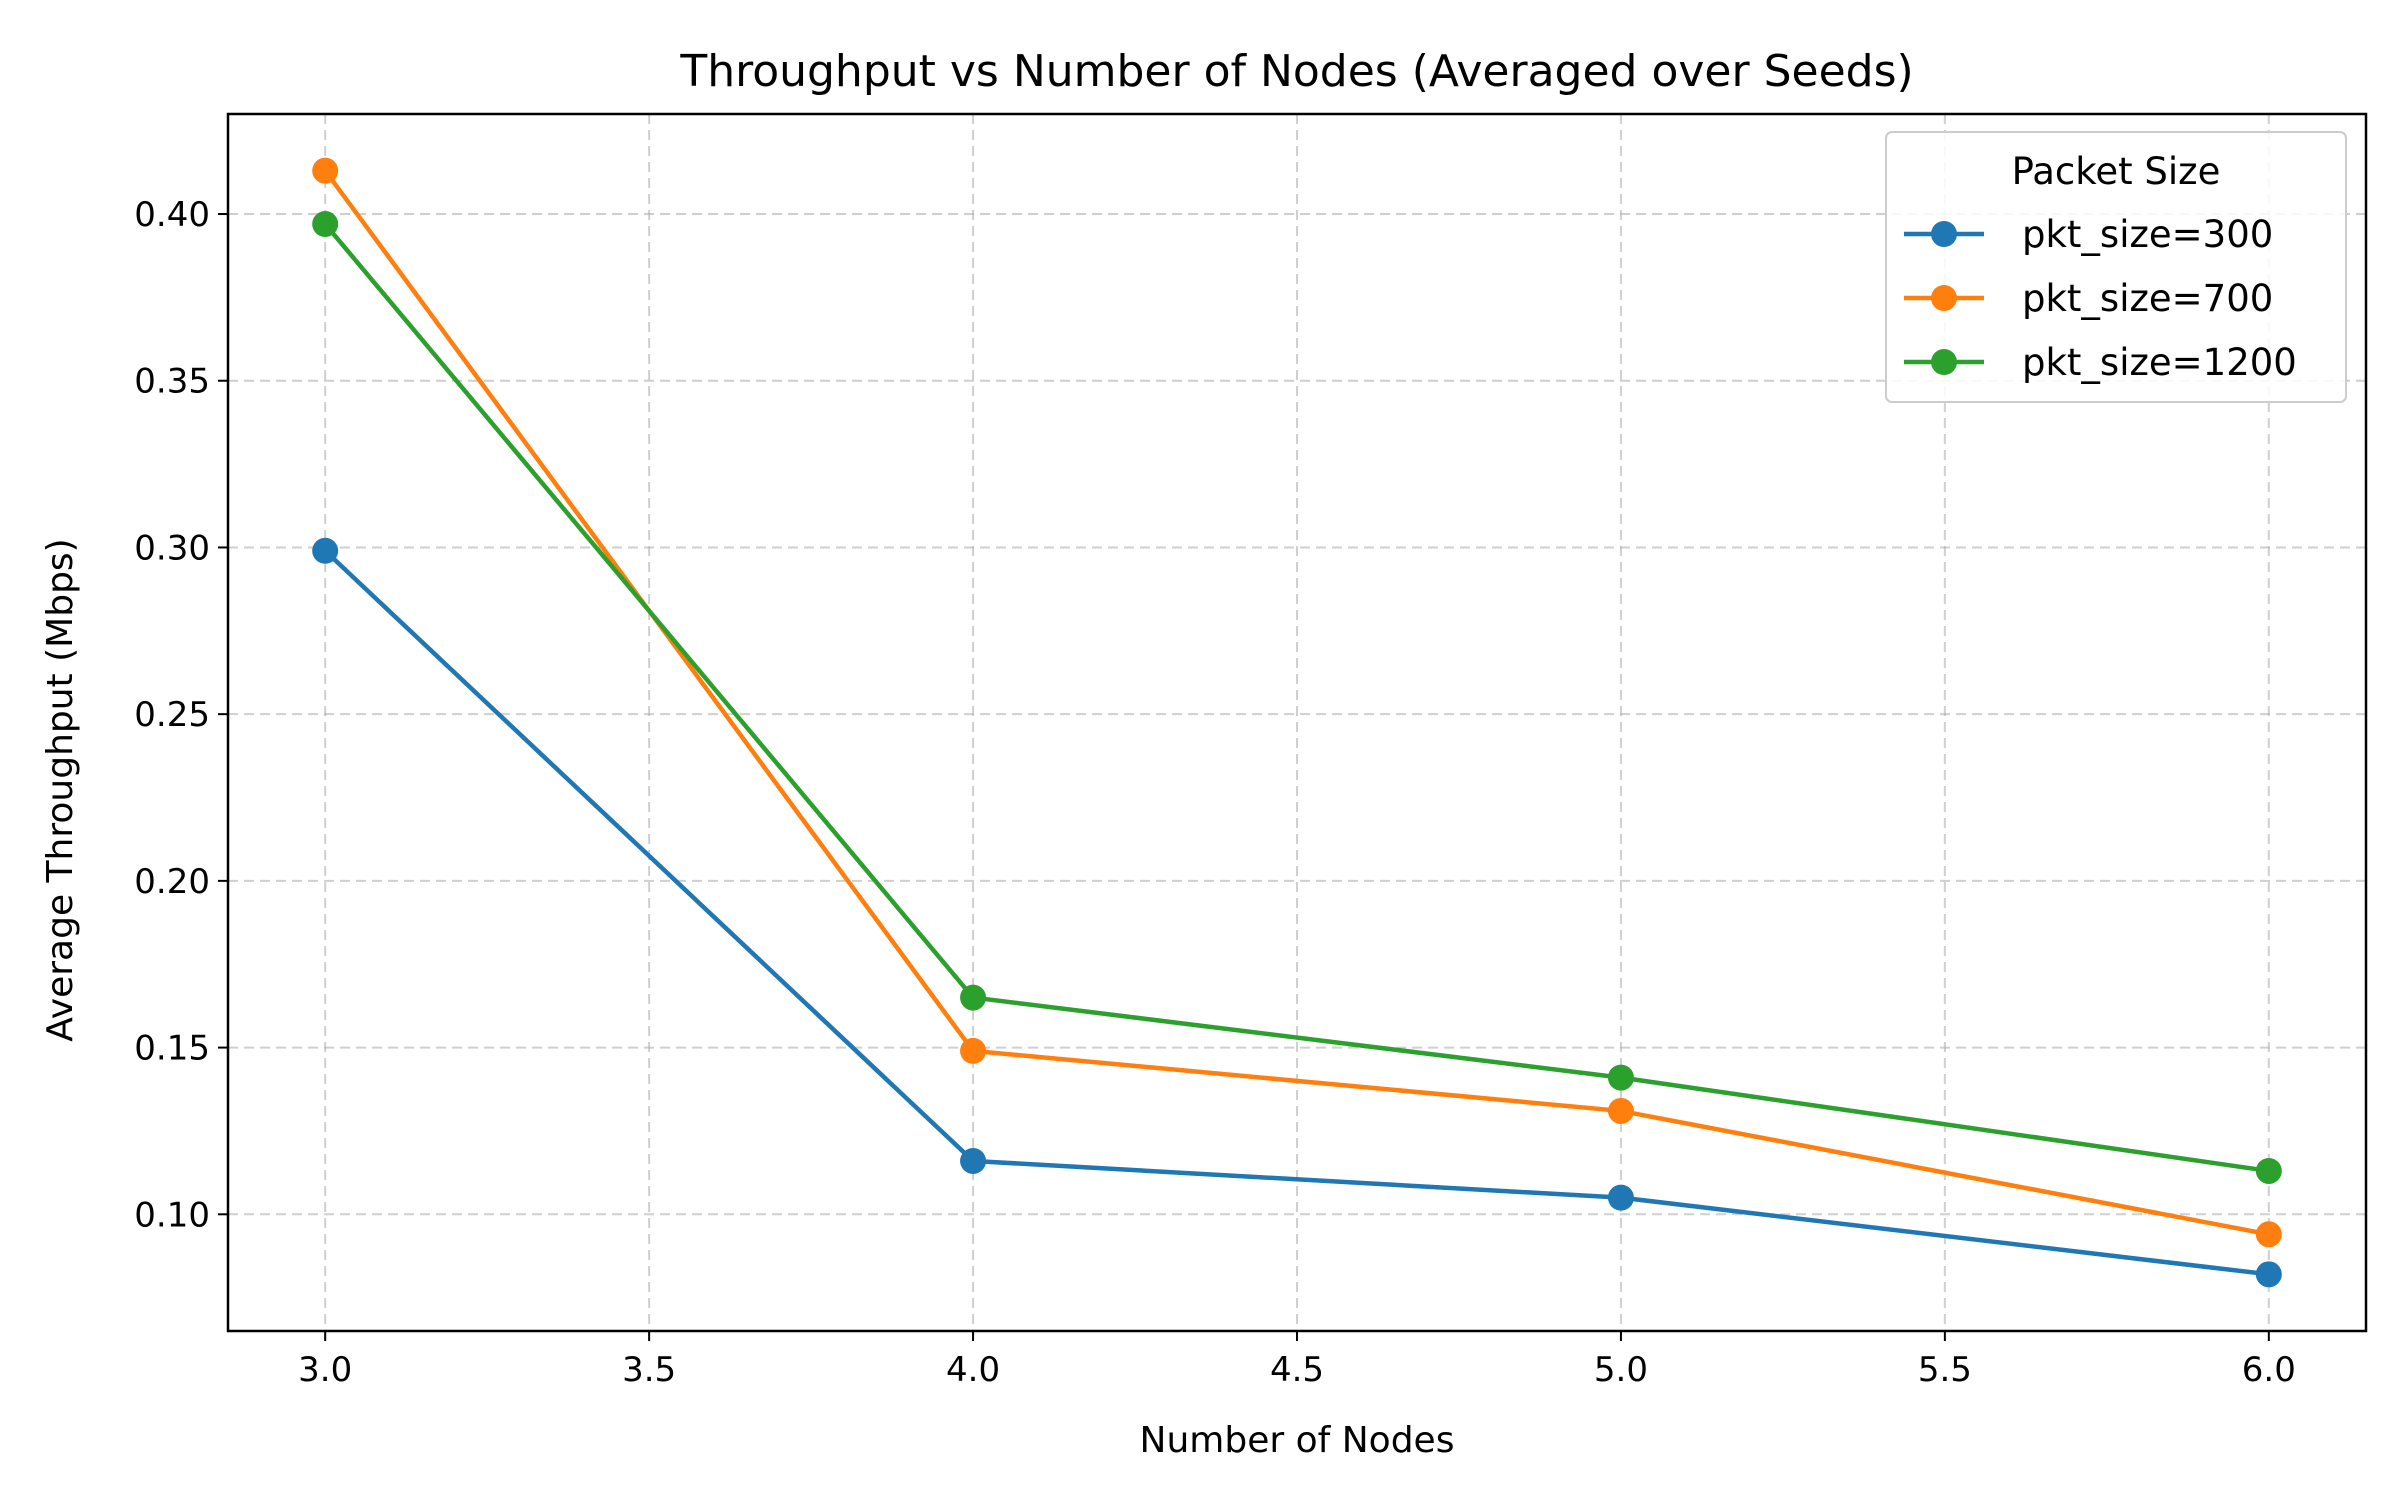 This screenshot has width=2400, height=1500. Describe the element at coordinates (172, 548) in the screenshot. I see `y-tick-label: 0.30` at that location.